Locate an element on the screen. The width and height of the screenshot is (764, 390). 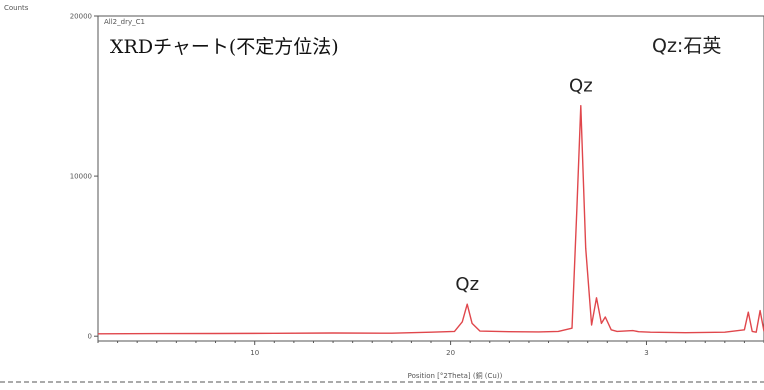
x-axis-ticks: 10 20 3 is located at coordinates (430, 349).